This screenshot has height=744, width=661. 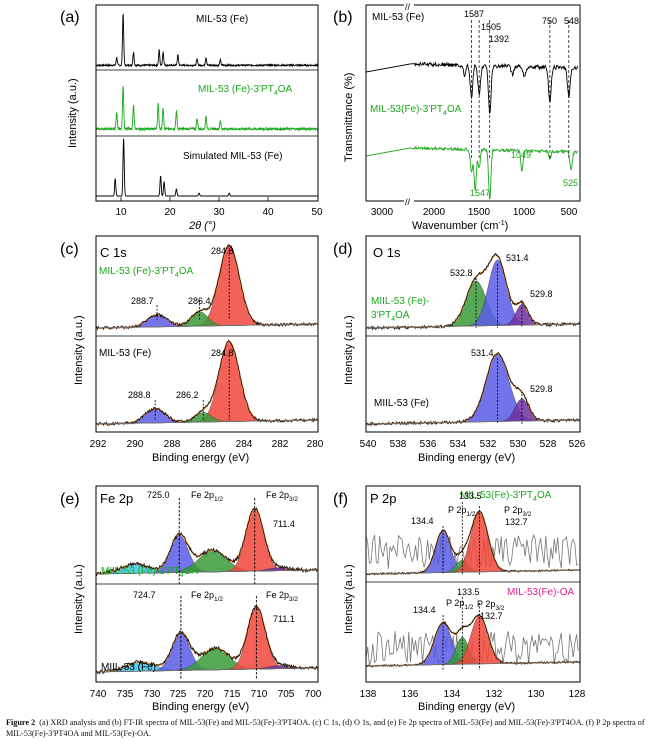 What do you see at coordinates (473, 389) in the screenshot?
I see `d-bot-raw` at bounding box center [473, 389].